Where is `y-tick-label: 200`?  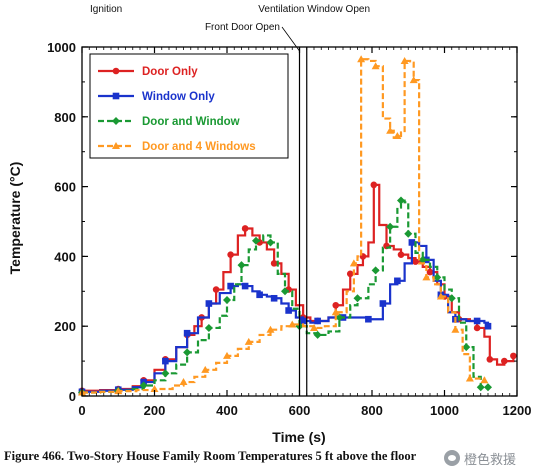 y-tick-label: 200 is located at coordinates (65, 326).